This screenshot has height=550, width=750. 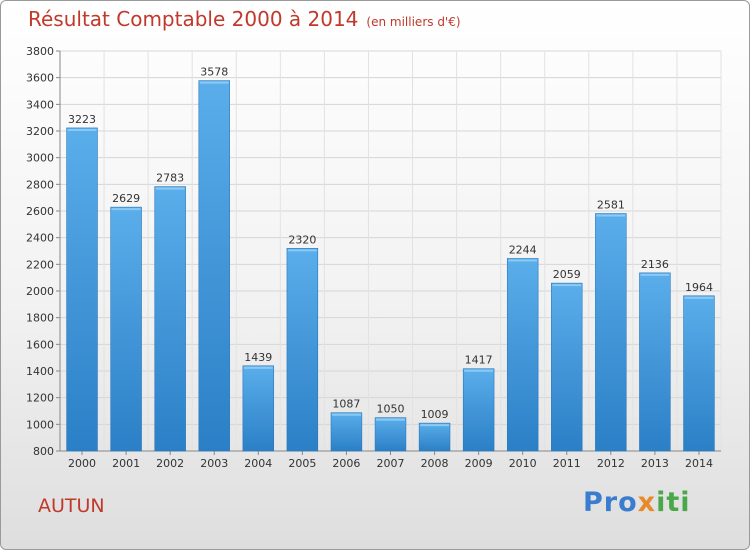 I want to click on y-tick-label: 2400, so click(x=40, y=238).